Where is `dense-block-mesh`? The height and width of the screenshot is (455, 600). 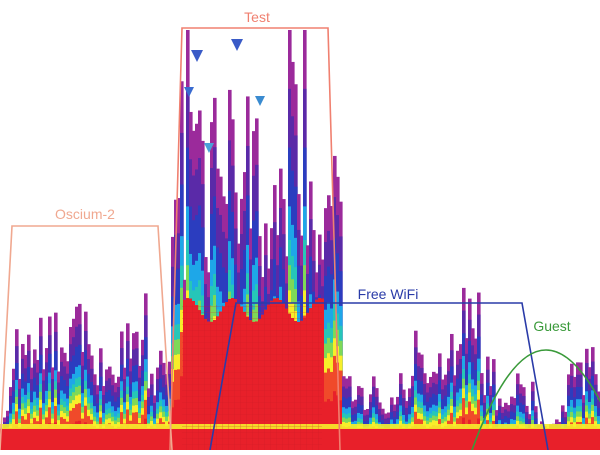 dense-block-mesh is located at coordinates (252, 377).